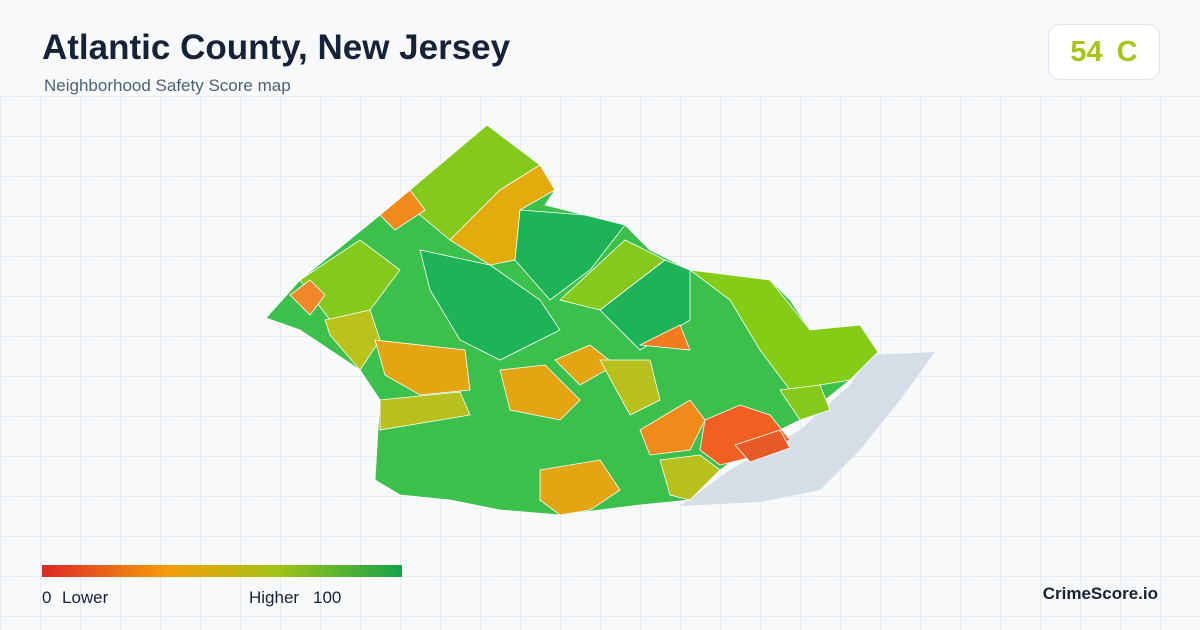  I want to click on score-grade: C, so click(1127, 51).